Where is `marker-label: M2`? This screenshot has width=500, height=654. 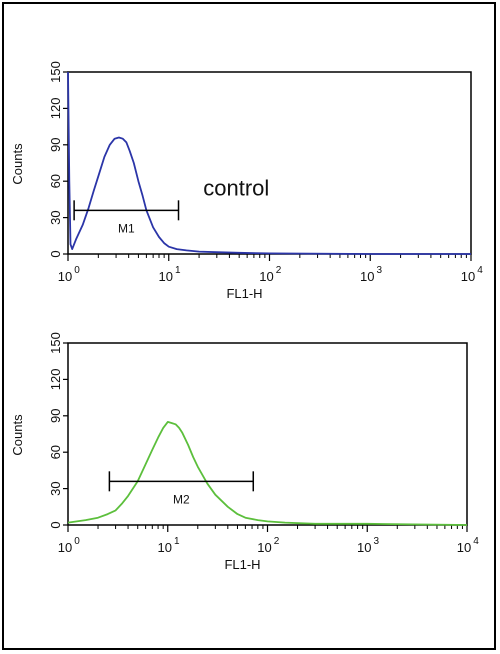
marker-label: M2 is located at coordinates (181, 499).